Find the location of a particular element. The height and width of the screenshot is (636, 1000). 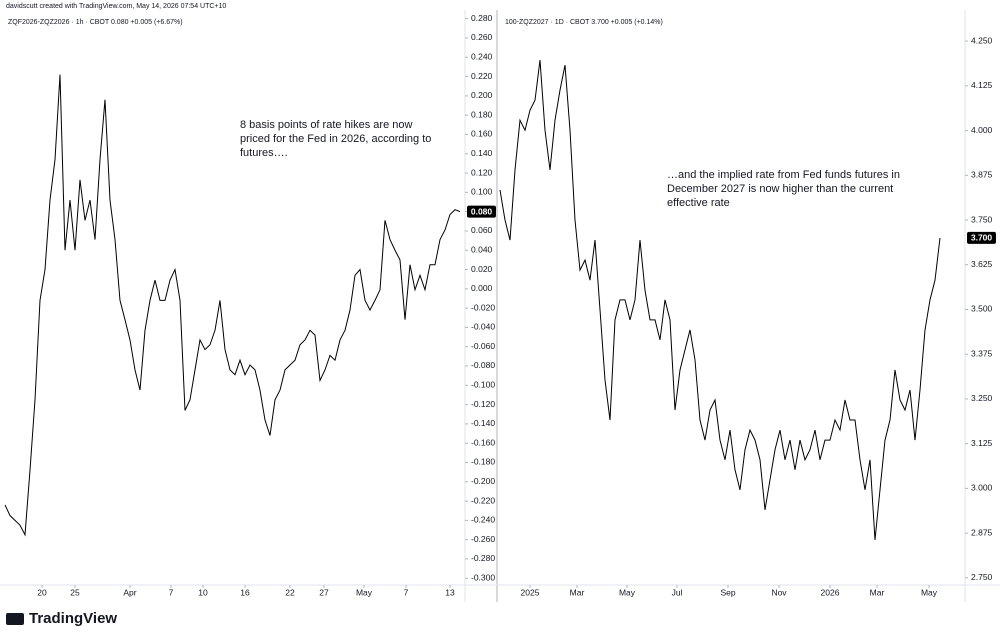

y-tick-label: 0.000 is located at coordinates (482, 288).